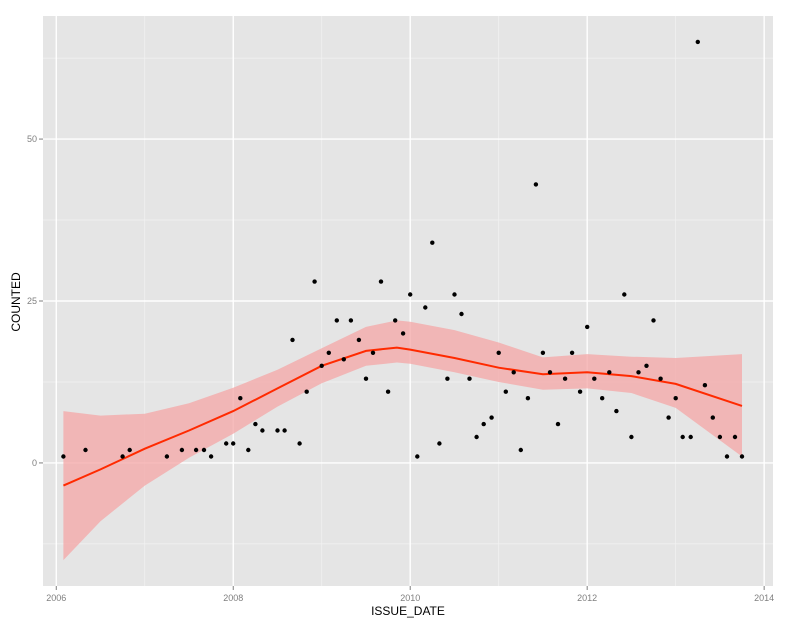 The width and height of the screenshot is (791, 628). I want to click on x-tick-label: 2006, so click(56, 598).